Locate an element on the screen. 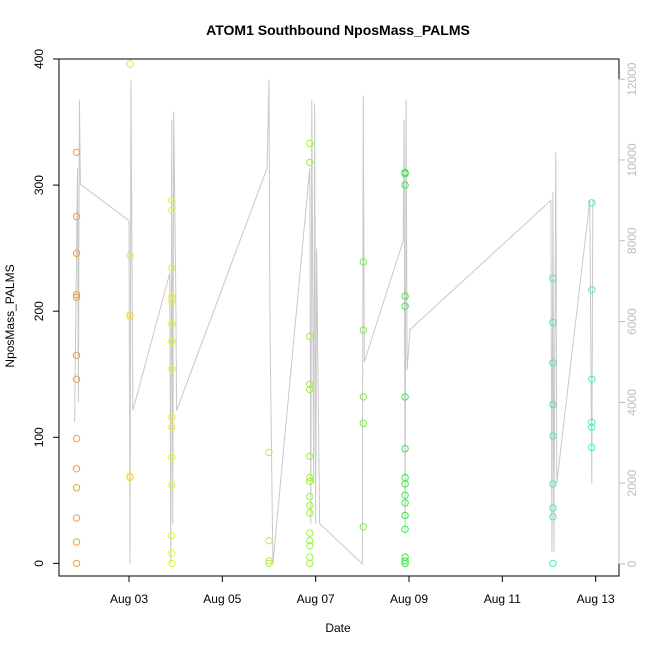  x-axis: Aug 03 Aug 05 Aug 07 Aug 09 Aug 11 Aug 13 is located at coordinates (362, 590).